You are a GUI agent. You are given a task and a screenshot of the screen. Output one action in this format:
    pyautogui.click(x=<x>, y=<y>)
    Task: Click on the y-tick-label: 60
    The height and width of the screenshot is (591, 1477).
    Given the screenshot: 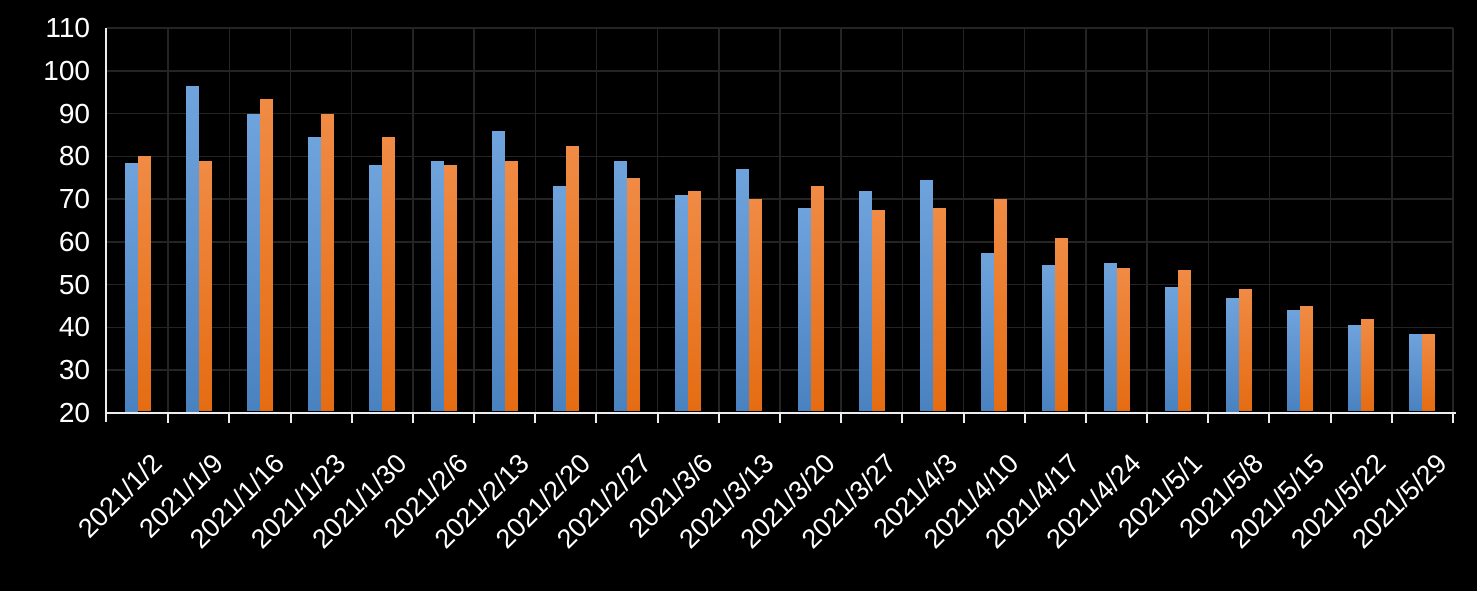 What is the action you would take?
    pyautogui.click(x=74, y=241)
    